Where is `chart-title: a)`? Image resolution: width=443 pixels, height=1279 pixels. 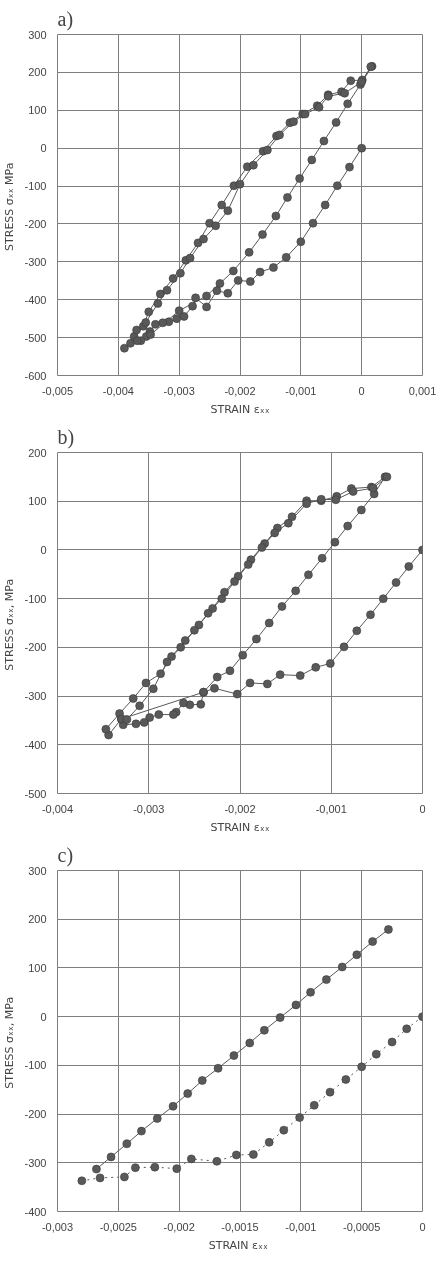
chart-title: a) is located at coordinates (65, 19).